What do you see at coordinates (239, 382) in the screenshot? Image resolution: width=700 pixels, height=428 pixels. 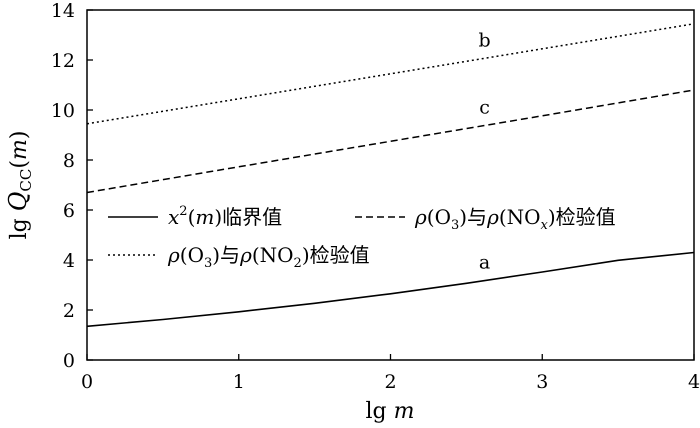 I see `x-tick-label: 1` at bounding box center [239, 382].